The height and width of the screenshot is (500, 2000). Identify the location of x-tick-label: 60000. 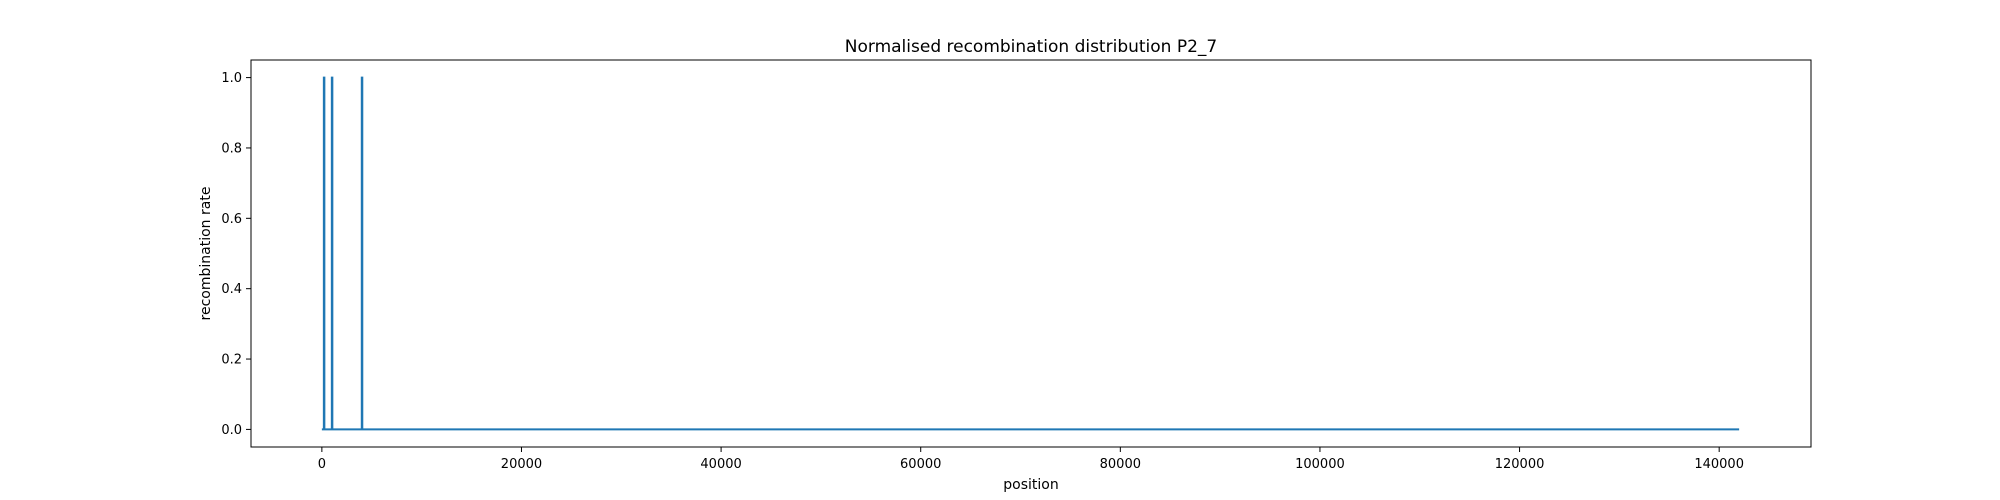
(920, 464).